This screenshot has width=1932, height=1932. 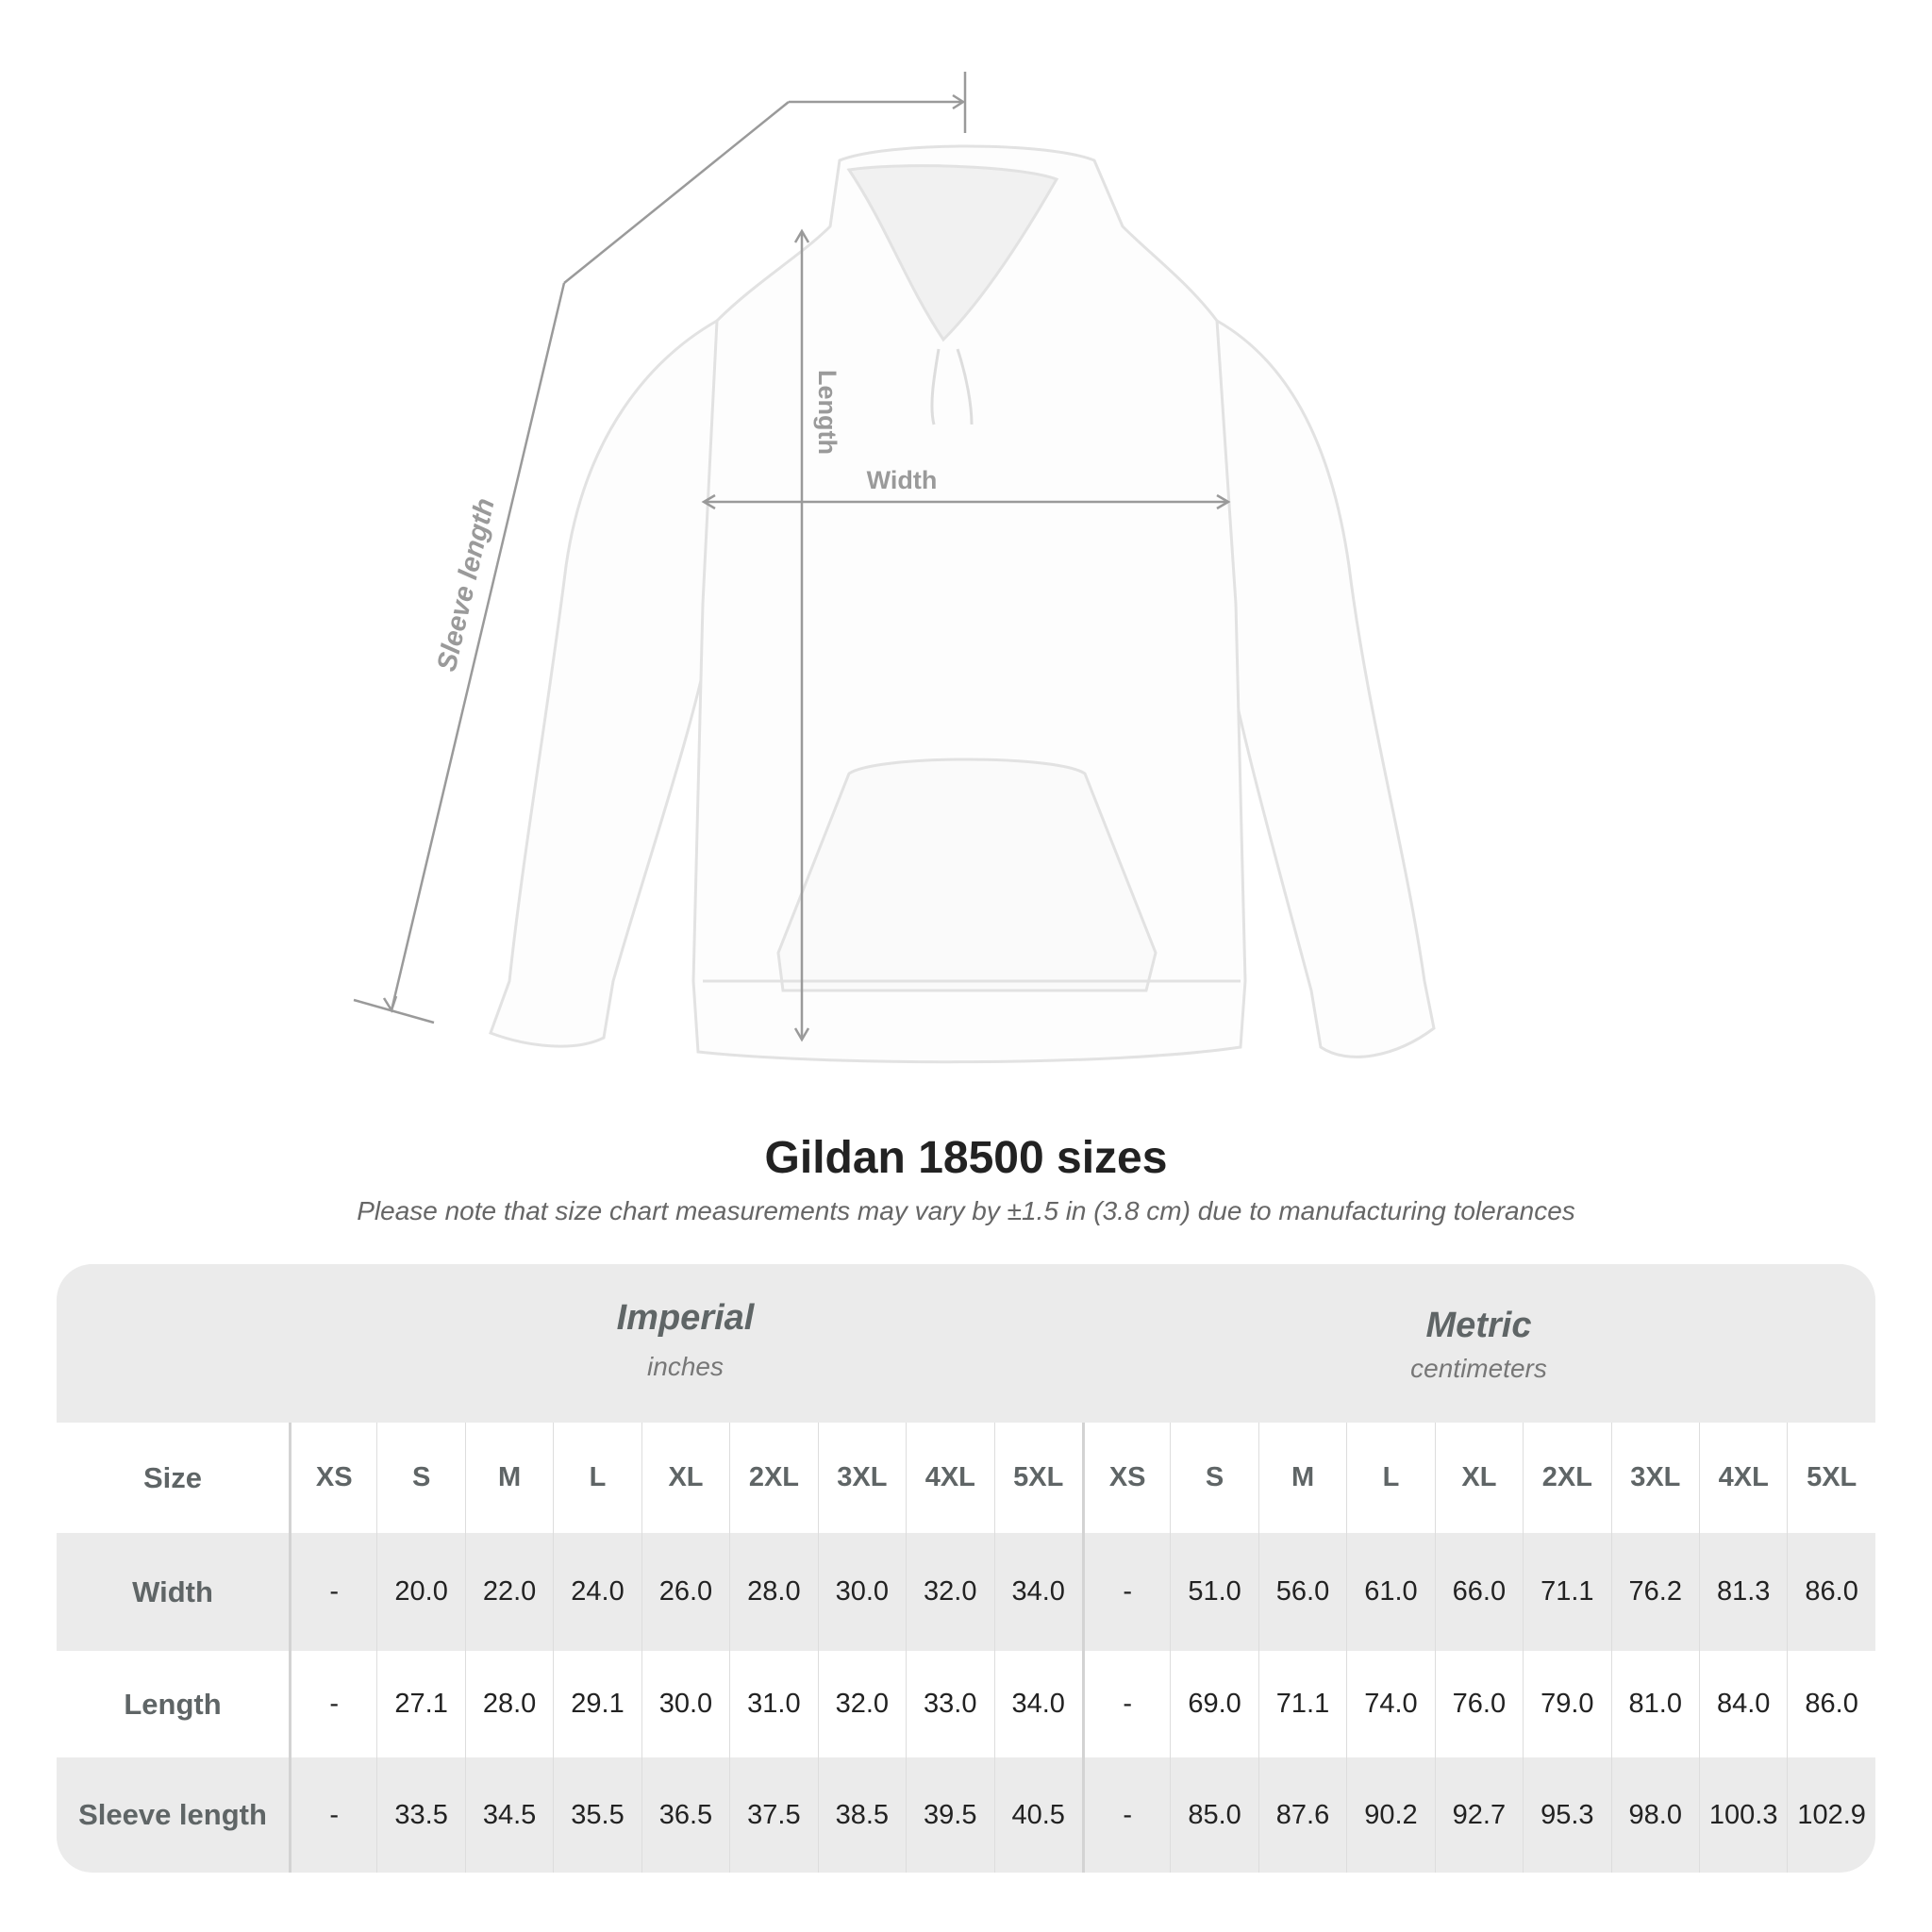 I want to click on imperial-size-header: XS, so click(x=333, y=1478).